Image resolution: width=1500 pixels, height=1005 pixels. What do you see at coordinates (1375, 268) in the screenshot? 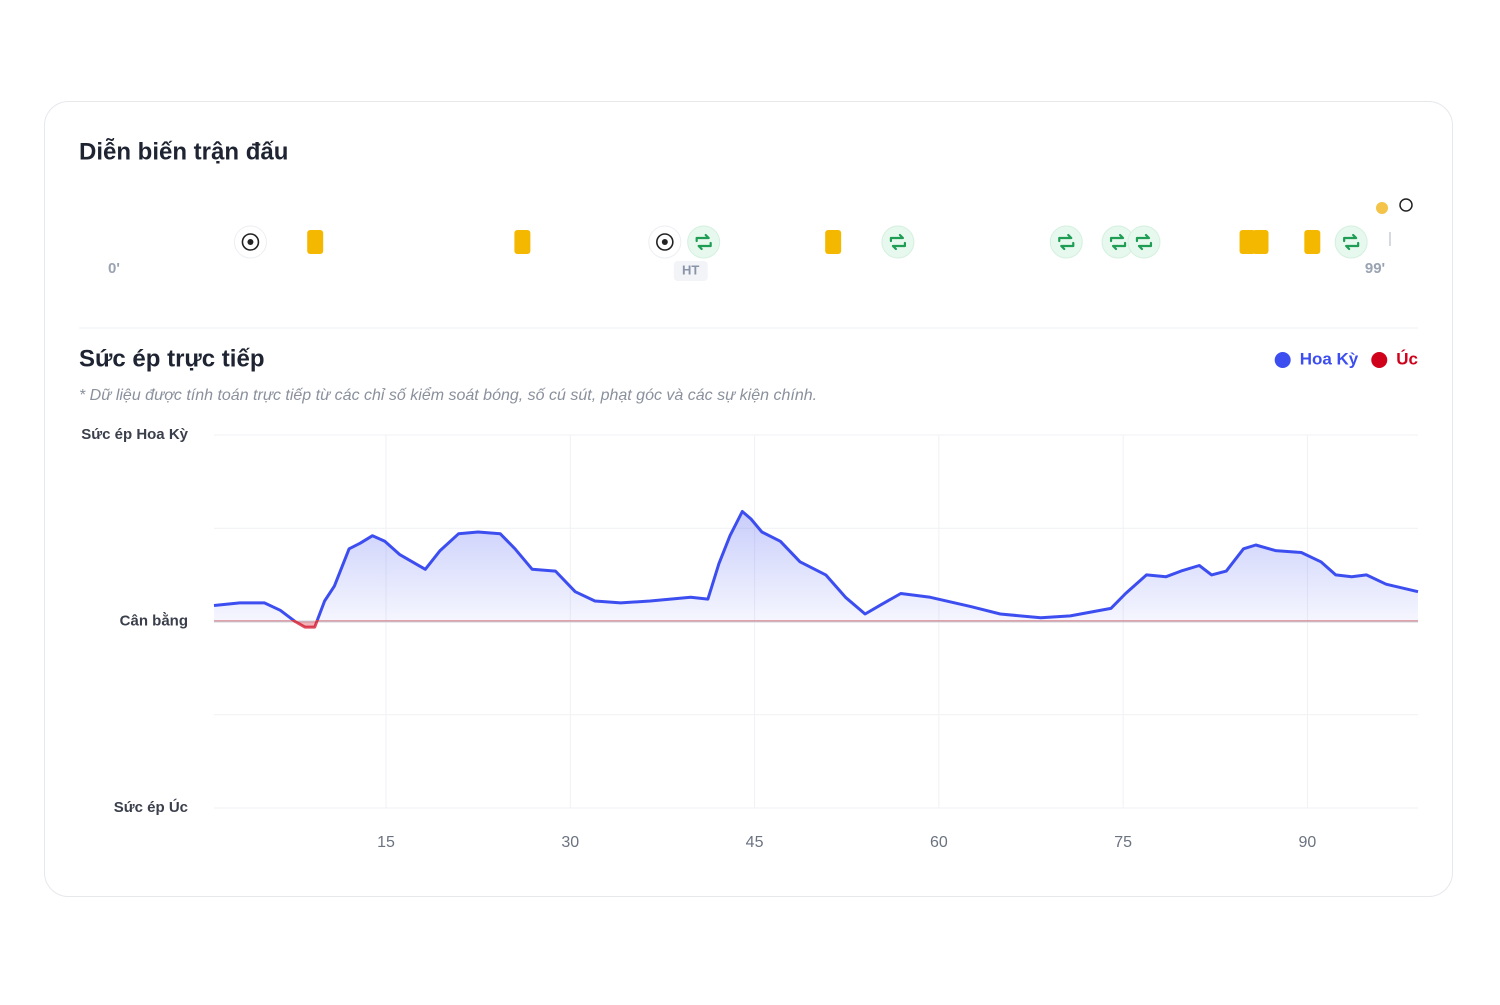
I see `timeline-end: 99'` at bounding box center [1375, 268].